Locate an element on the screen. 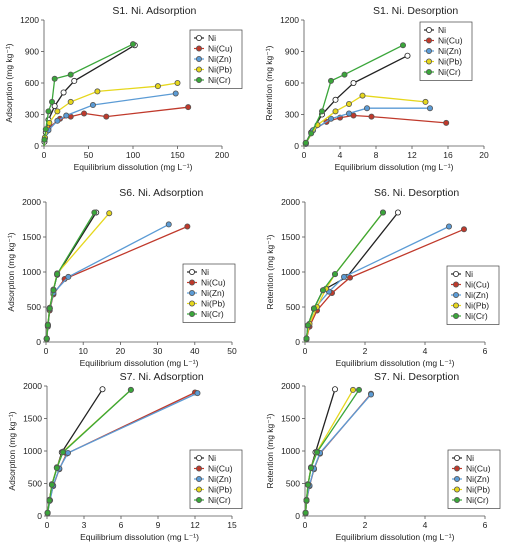  x-tick-label: 30 is located at coordinates (158, 351).